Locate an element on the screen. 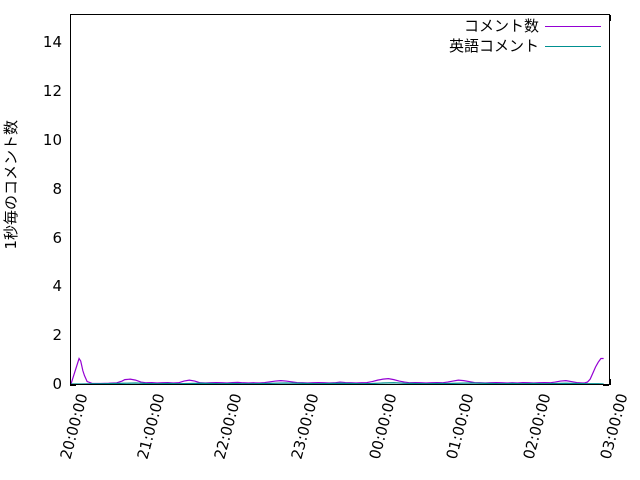  y-tick-label: 8 is located at coordinates (57, 188).